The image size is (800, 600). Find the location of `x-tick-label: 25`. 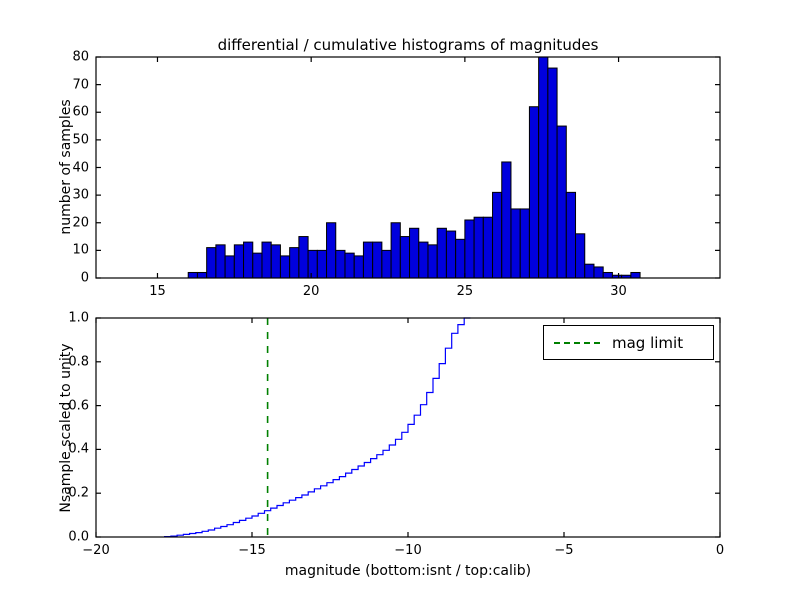

x-tick-label: 25 is located at coordinates (465, 291).